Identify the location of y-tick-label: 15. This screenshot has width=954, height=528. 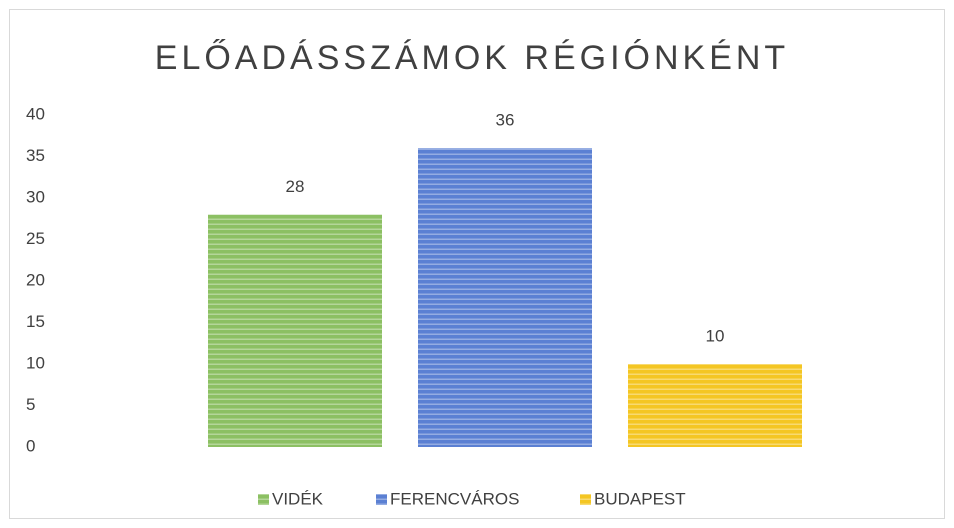
(35, 321).